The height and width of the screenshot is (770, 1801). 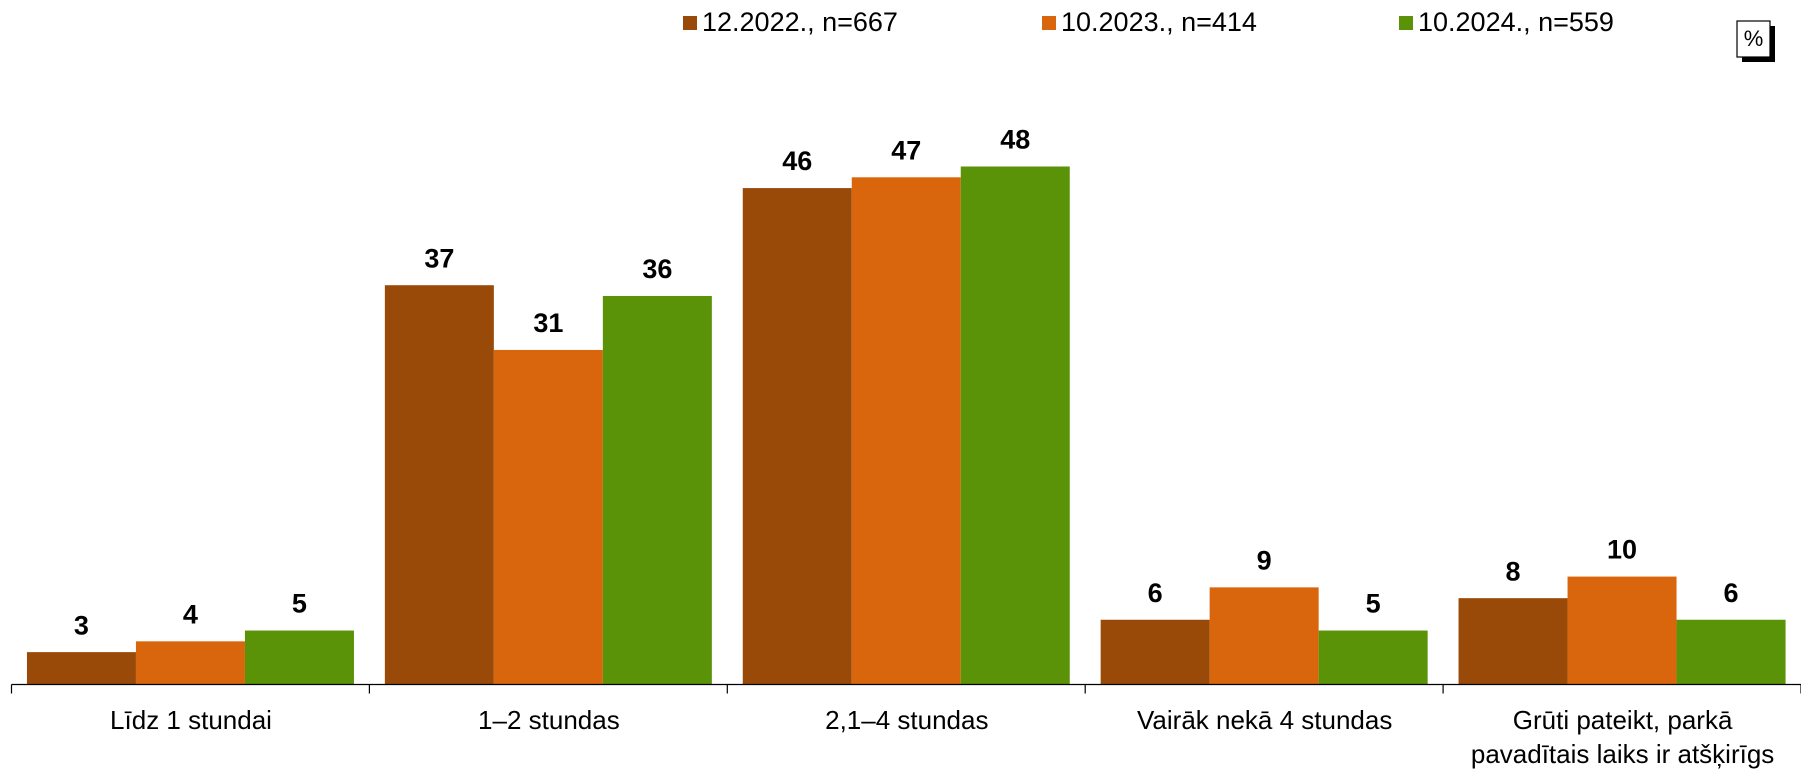 I want to click on value-label: 37, so click(x=439, y=258).